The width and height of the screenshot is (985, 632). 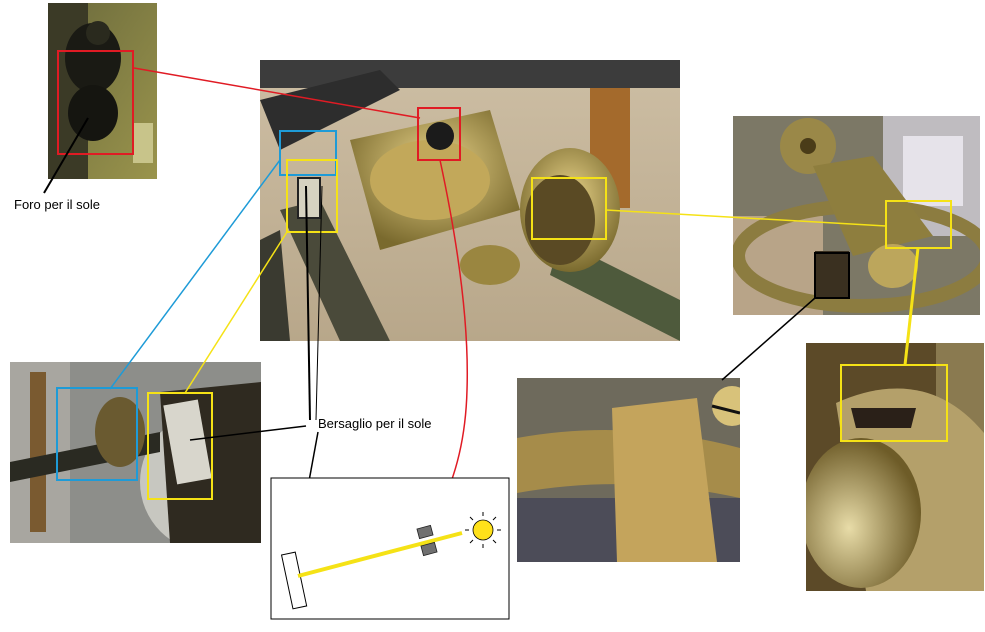 What do you see at coordinates (375, 423) in the screenshot?
I see `label-sun-target: Bersaglio per il sole` at bounding box center [375, 423].